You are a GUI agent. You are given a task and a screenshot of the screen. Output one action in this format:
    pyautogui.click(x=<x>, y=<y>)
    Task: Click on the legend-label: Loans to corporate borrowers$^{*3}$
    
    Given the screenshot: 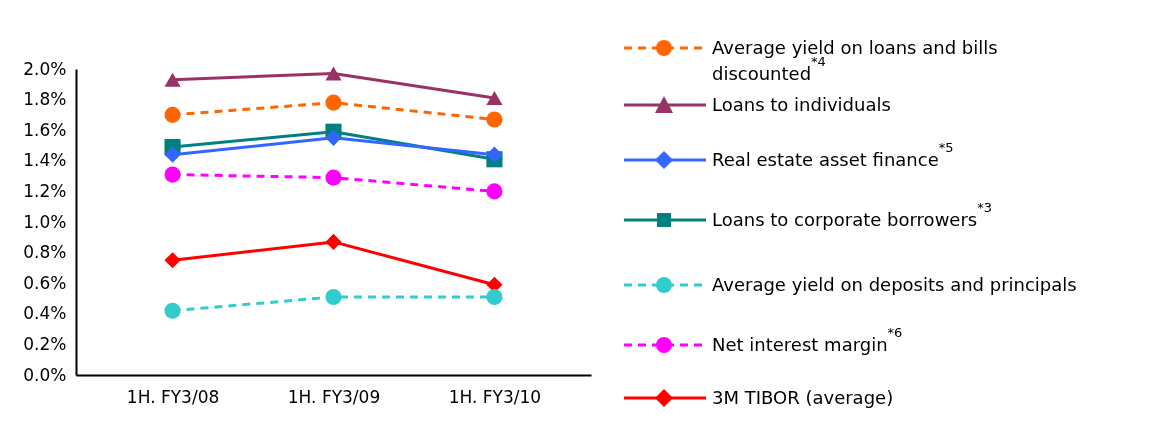 What is the action you would take?
    pyautogui.click(x=852, y=216)
    